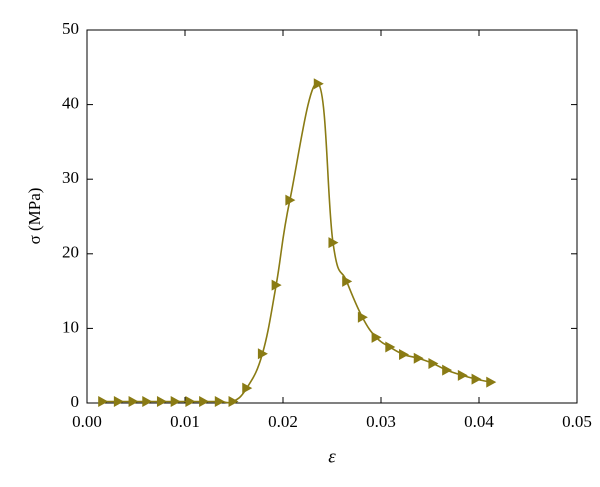  What do you see at coordinates (479, 421) in the screenshot?
I see `x-tick-label: 0.04` at bounding box center [479, 421].